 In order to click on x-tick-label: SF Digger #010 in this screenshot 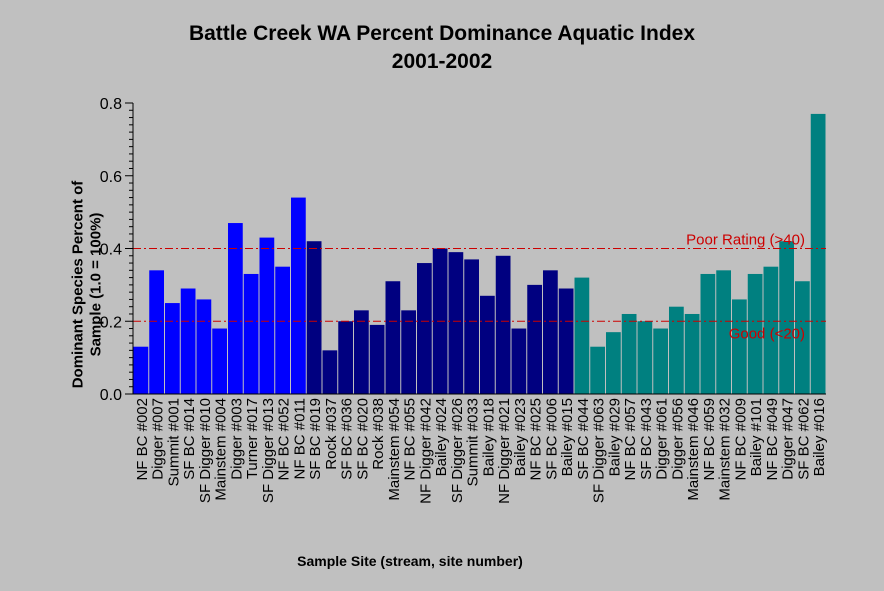, I will do `click(205, 450)`.